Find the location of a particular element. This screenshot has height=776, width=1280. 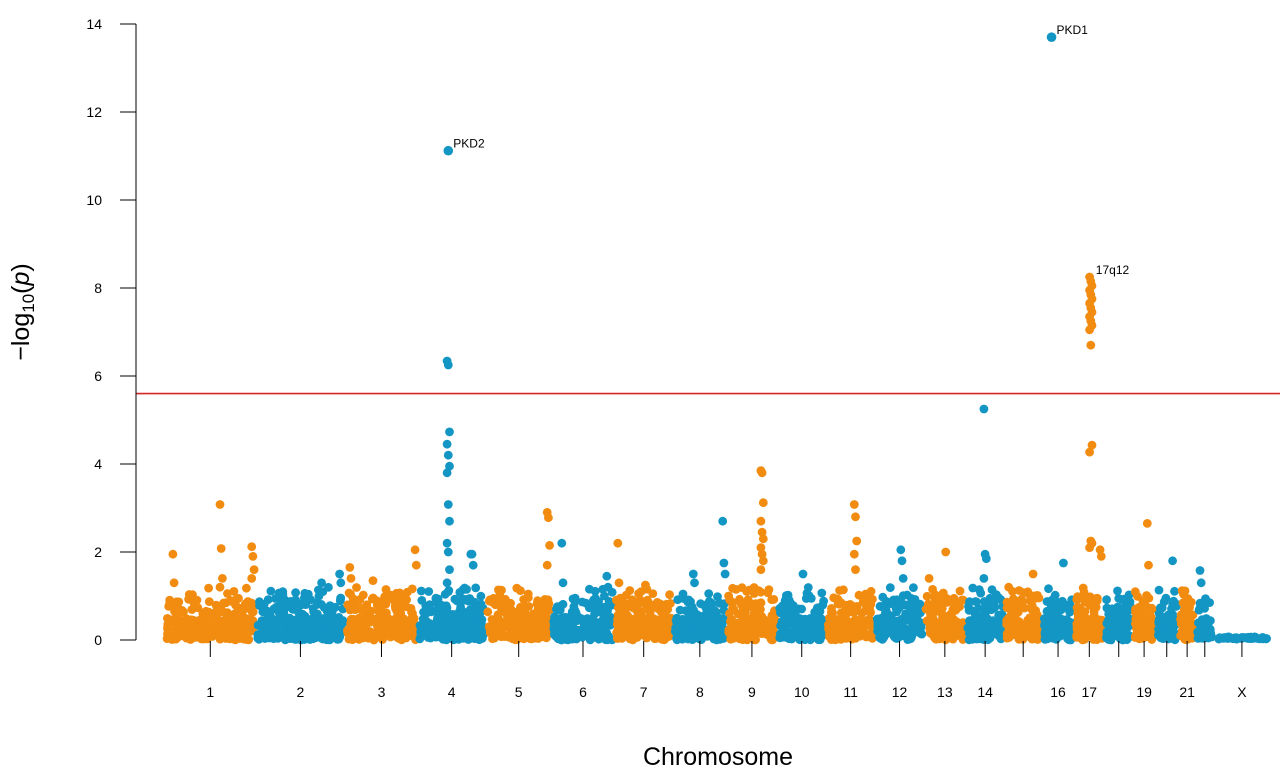

peak-point-chr14 is located at coordinates (984, 578).